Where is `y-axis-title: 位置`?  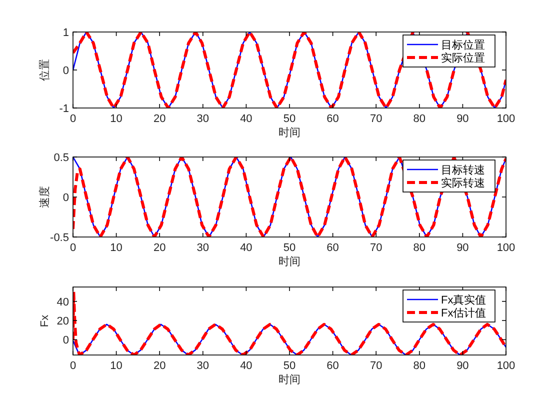 y-axis-title: 位置 is located at coordinates (45, 70).